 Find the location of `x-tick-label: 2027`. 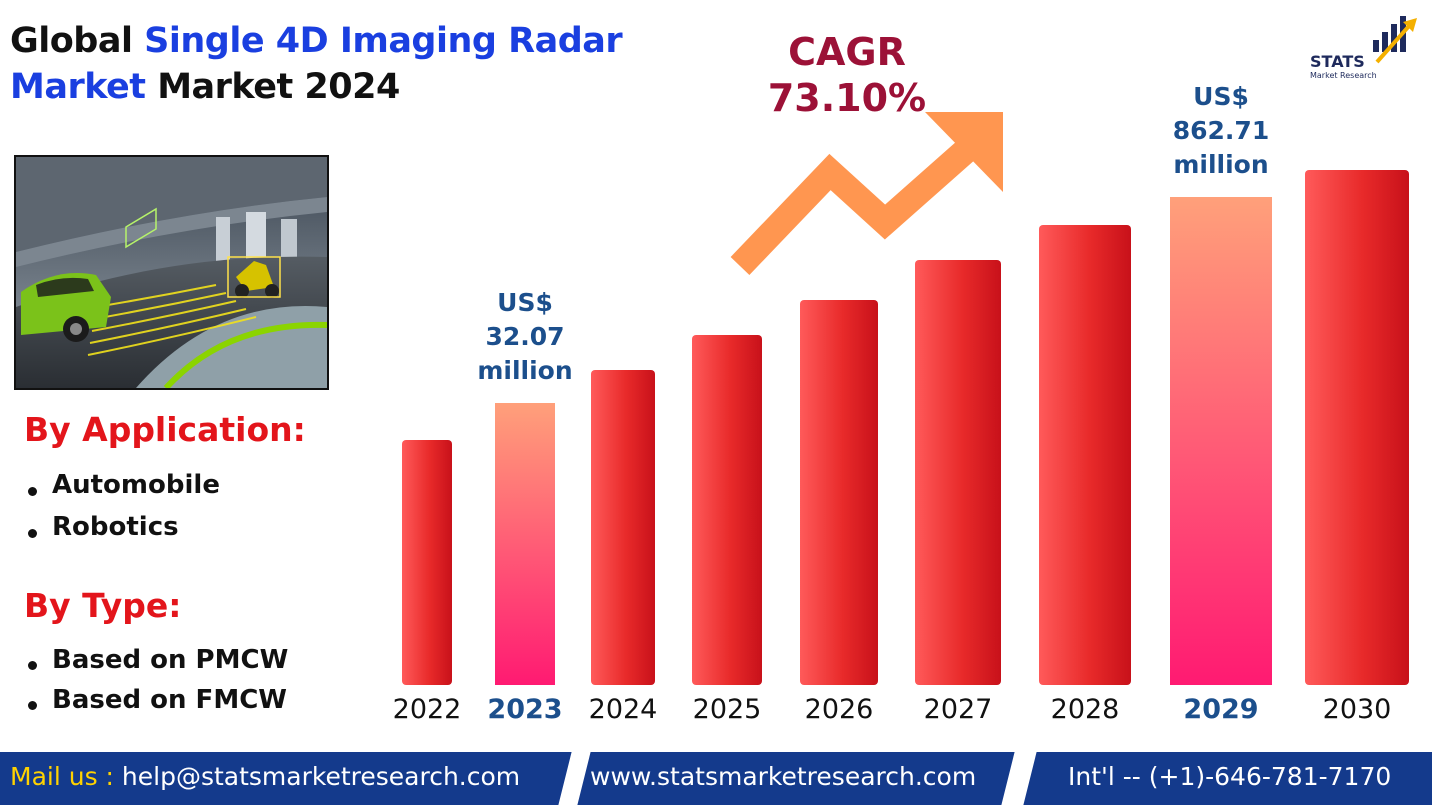

x-tick-label: 2027 is located at coordinates (958, 709).